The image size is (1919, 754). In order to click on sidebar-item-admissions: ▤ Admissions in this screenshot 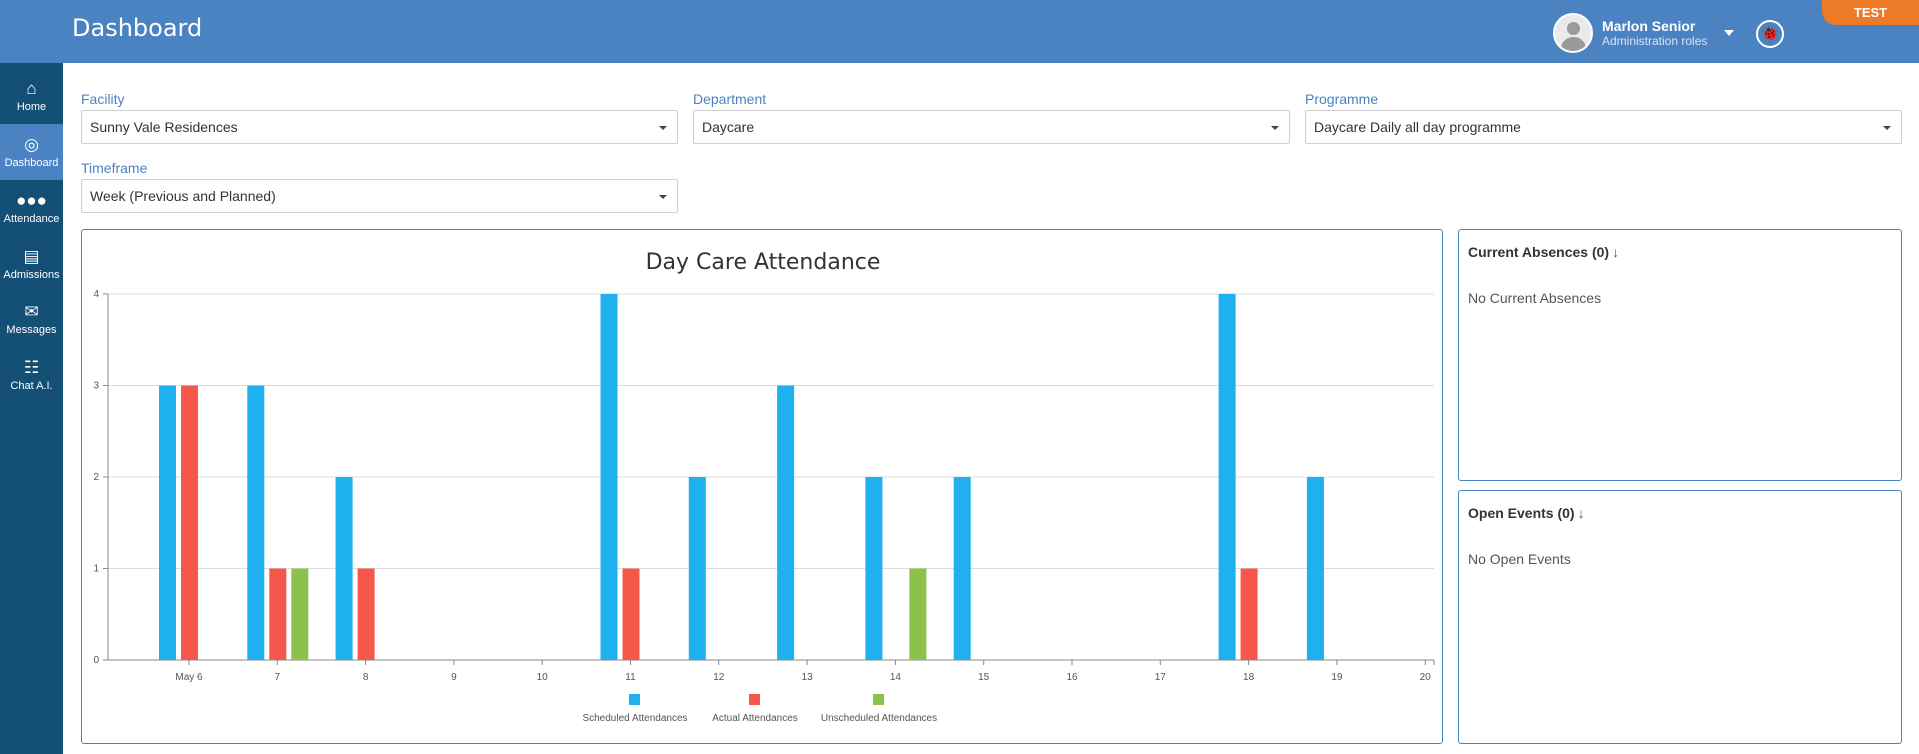, I will do `click(31, 264)`.